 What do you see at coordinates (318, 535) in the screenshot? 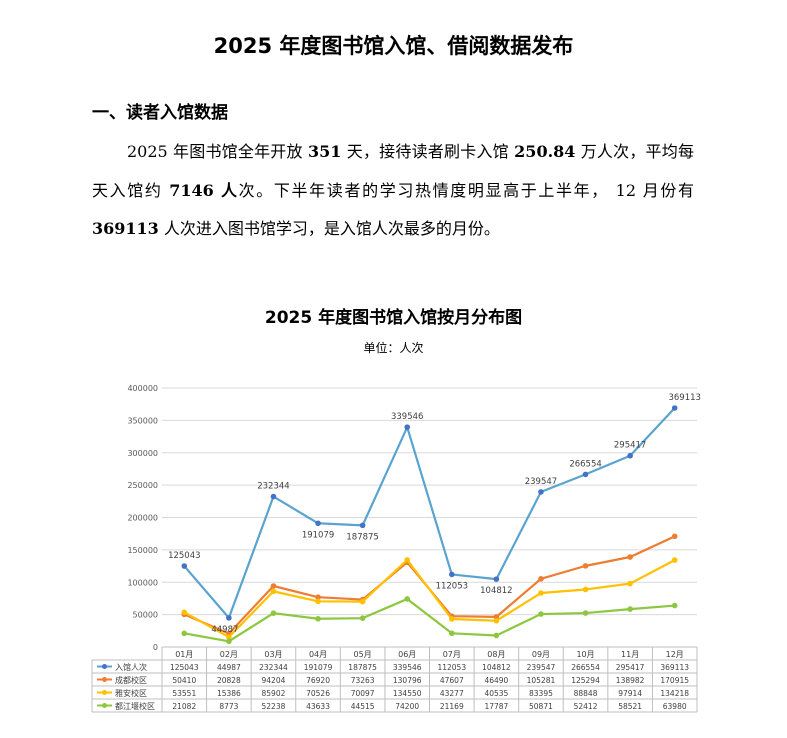
I see `data-label: 191079` at bounding box center [318, 535].